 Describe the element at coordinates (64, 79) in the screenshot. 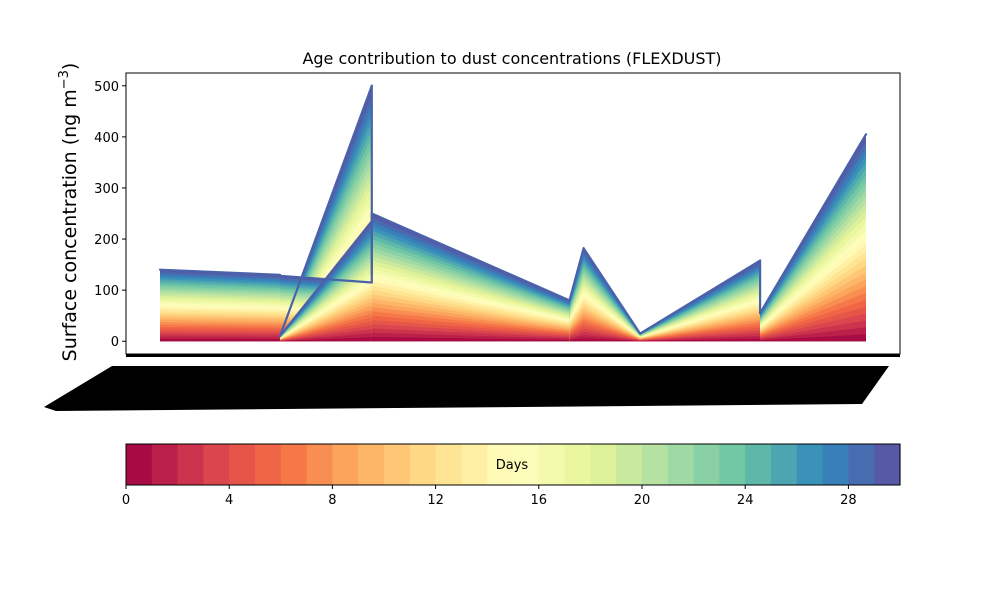

I see `y-axis-label-superscript: −3` at that location.